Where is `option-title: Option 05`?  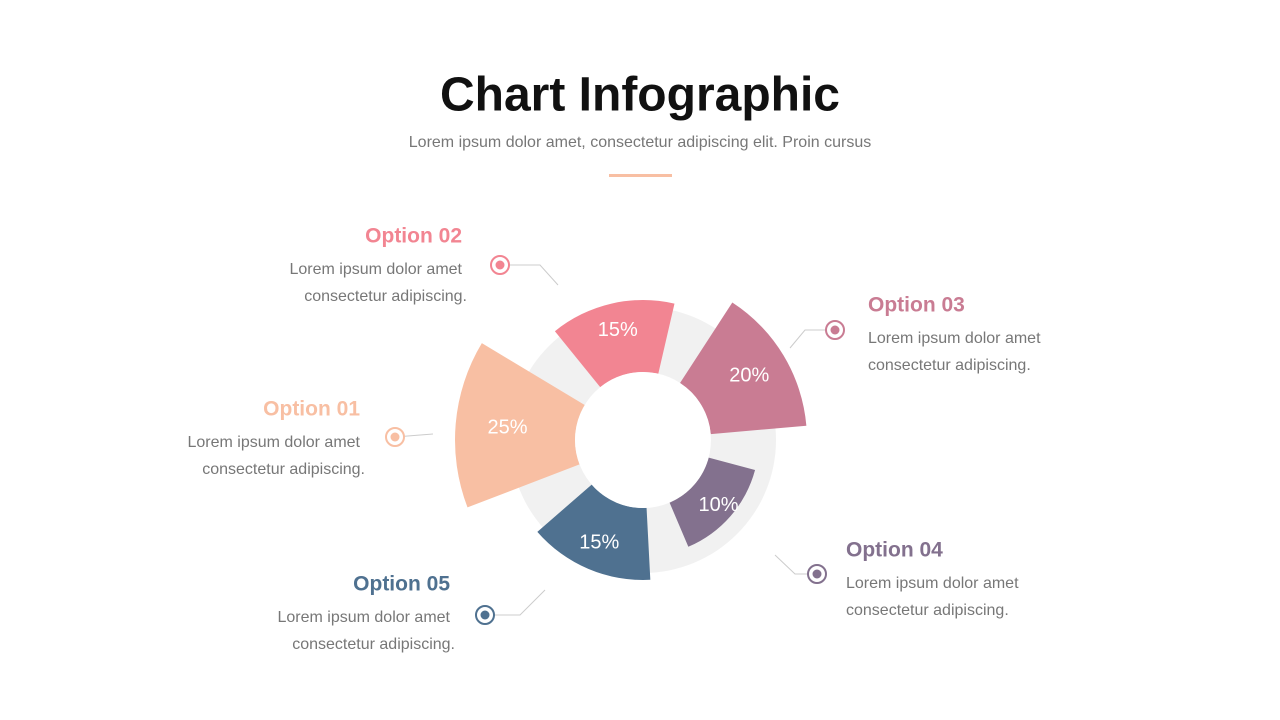 option-title: Option 05 is located at coordinates (401, 584).